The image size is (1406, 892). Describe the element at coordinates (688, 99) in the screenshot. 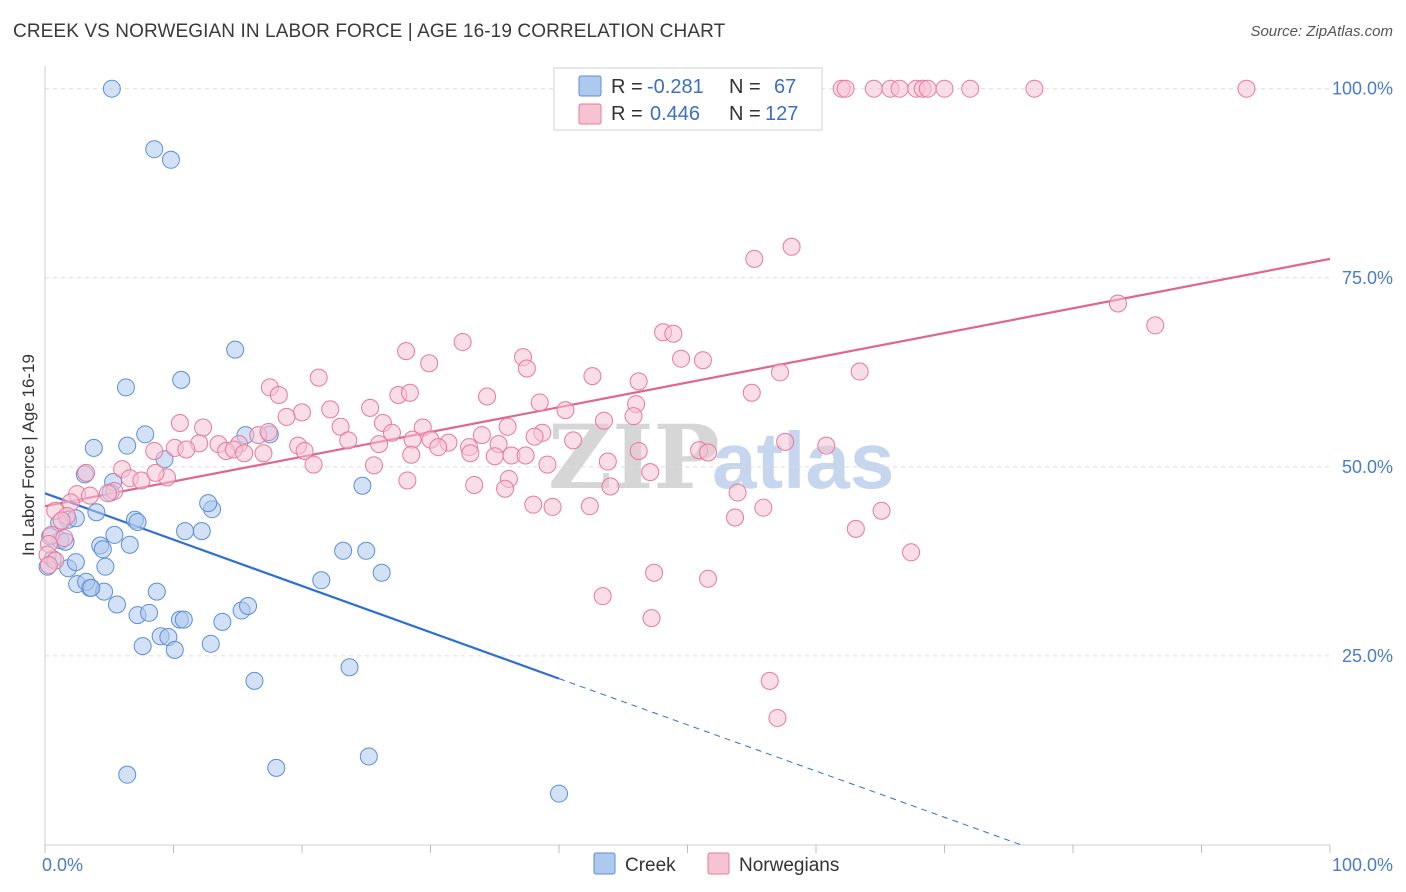

I see `legend: R = -0.281 N = 67 R = 0.446 N = 127` at that location.